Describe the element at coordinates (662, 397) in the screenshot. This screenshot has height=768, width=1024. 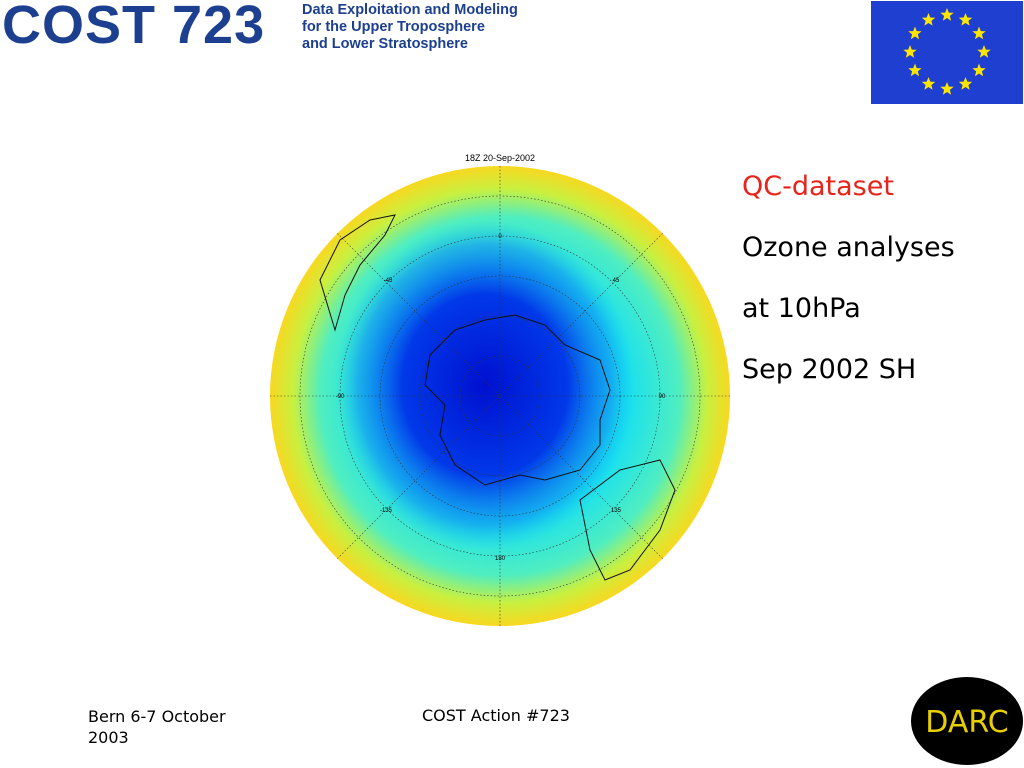
I see `map-label: 90` at that location.